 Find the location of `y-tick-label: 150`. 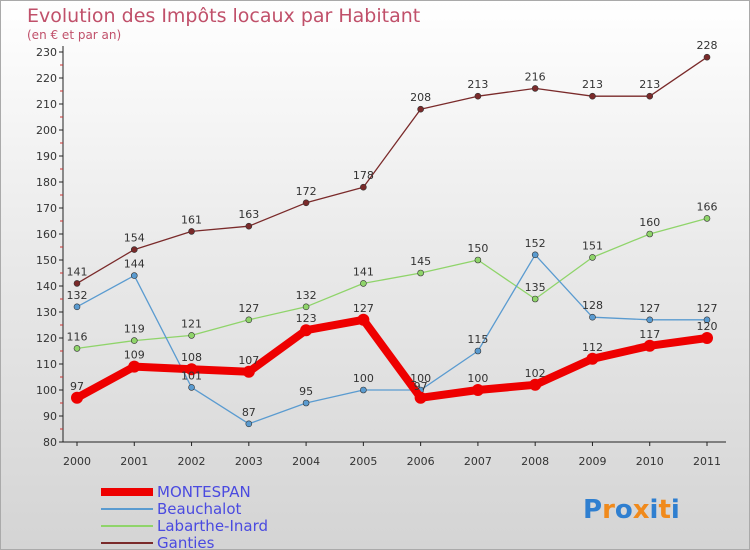

y-tick-label: 150 is located at coordinates (46, 260).